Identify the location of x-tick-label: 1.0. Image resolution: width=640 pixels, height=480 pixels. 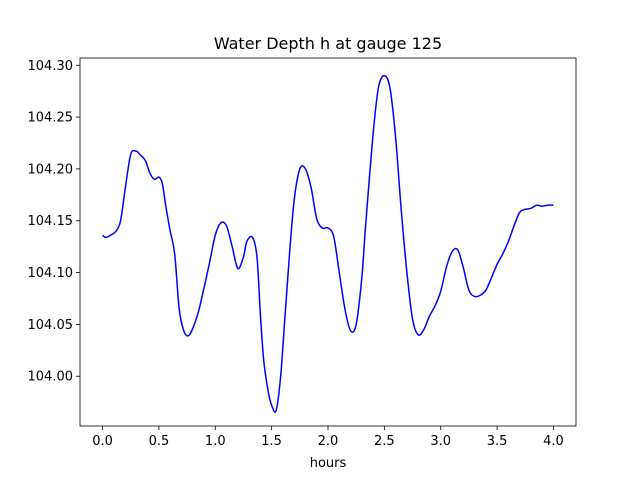
(215, 441).